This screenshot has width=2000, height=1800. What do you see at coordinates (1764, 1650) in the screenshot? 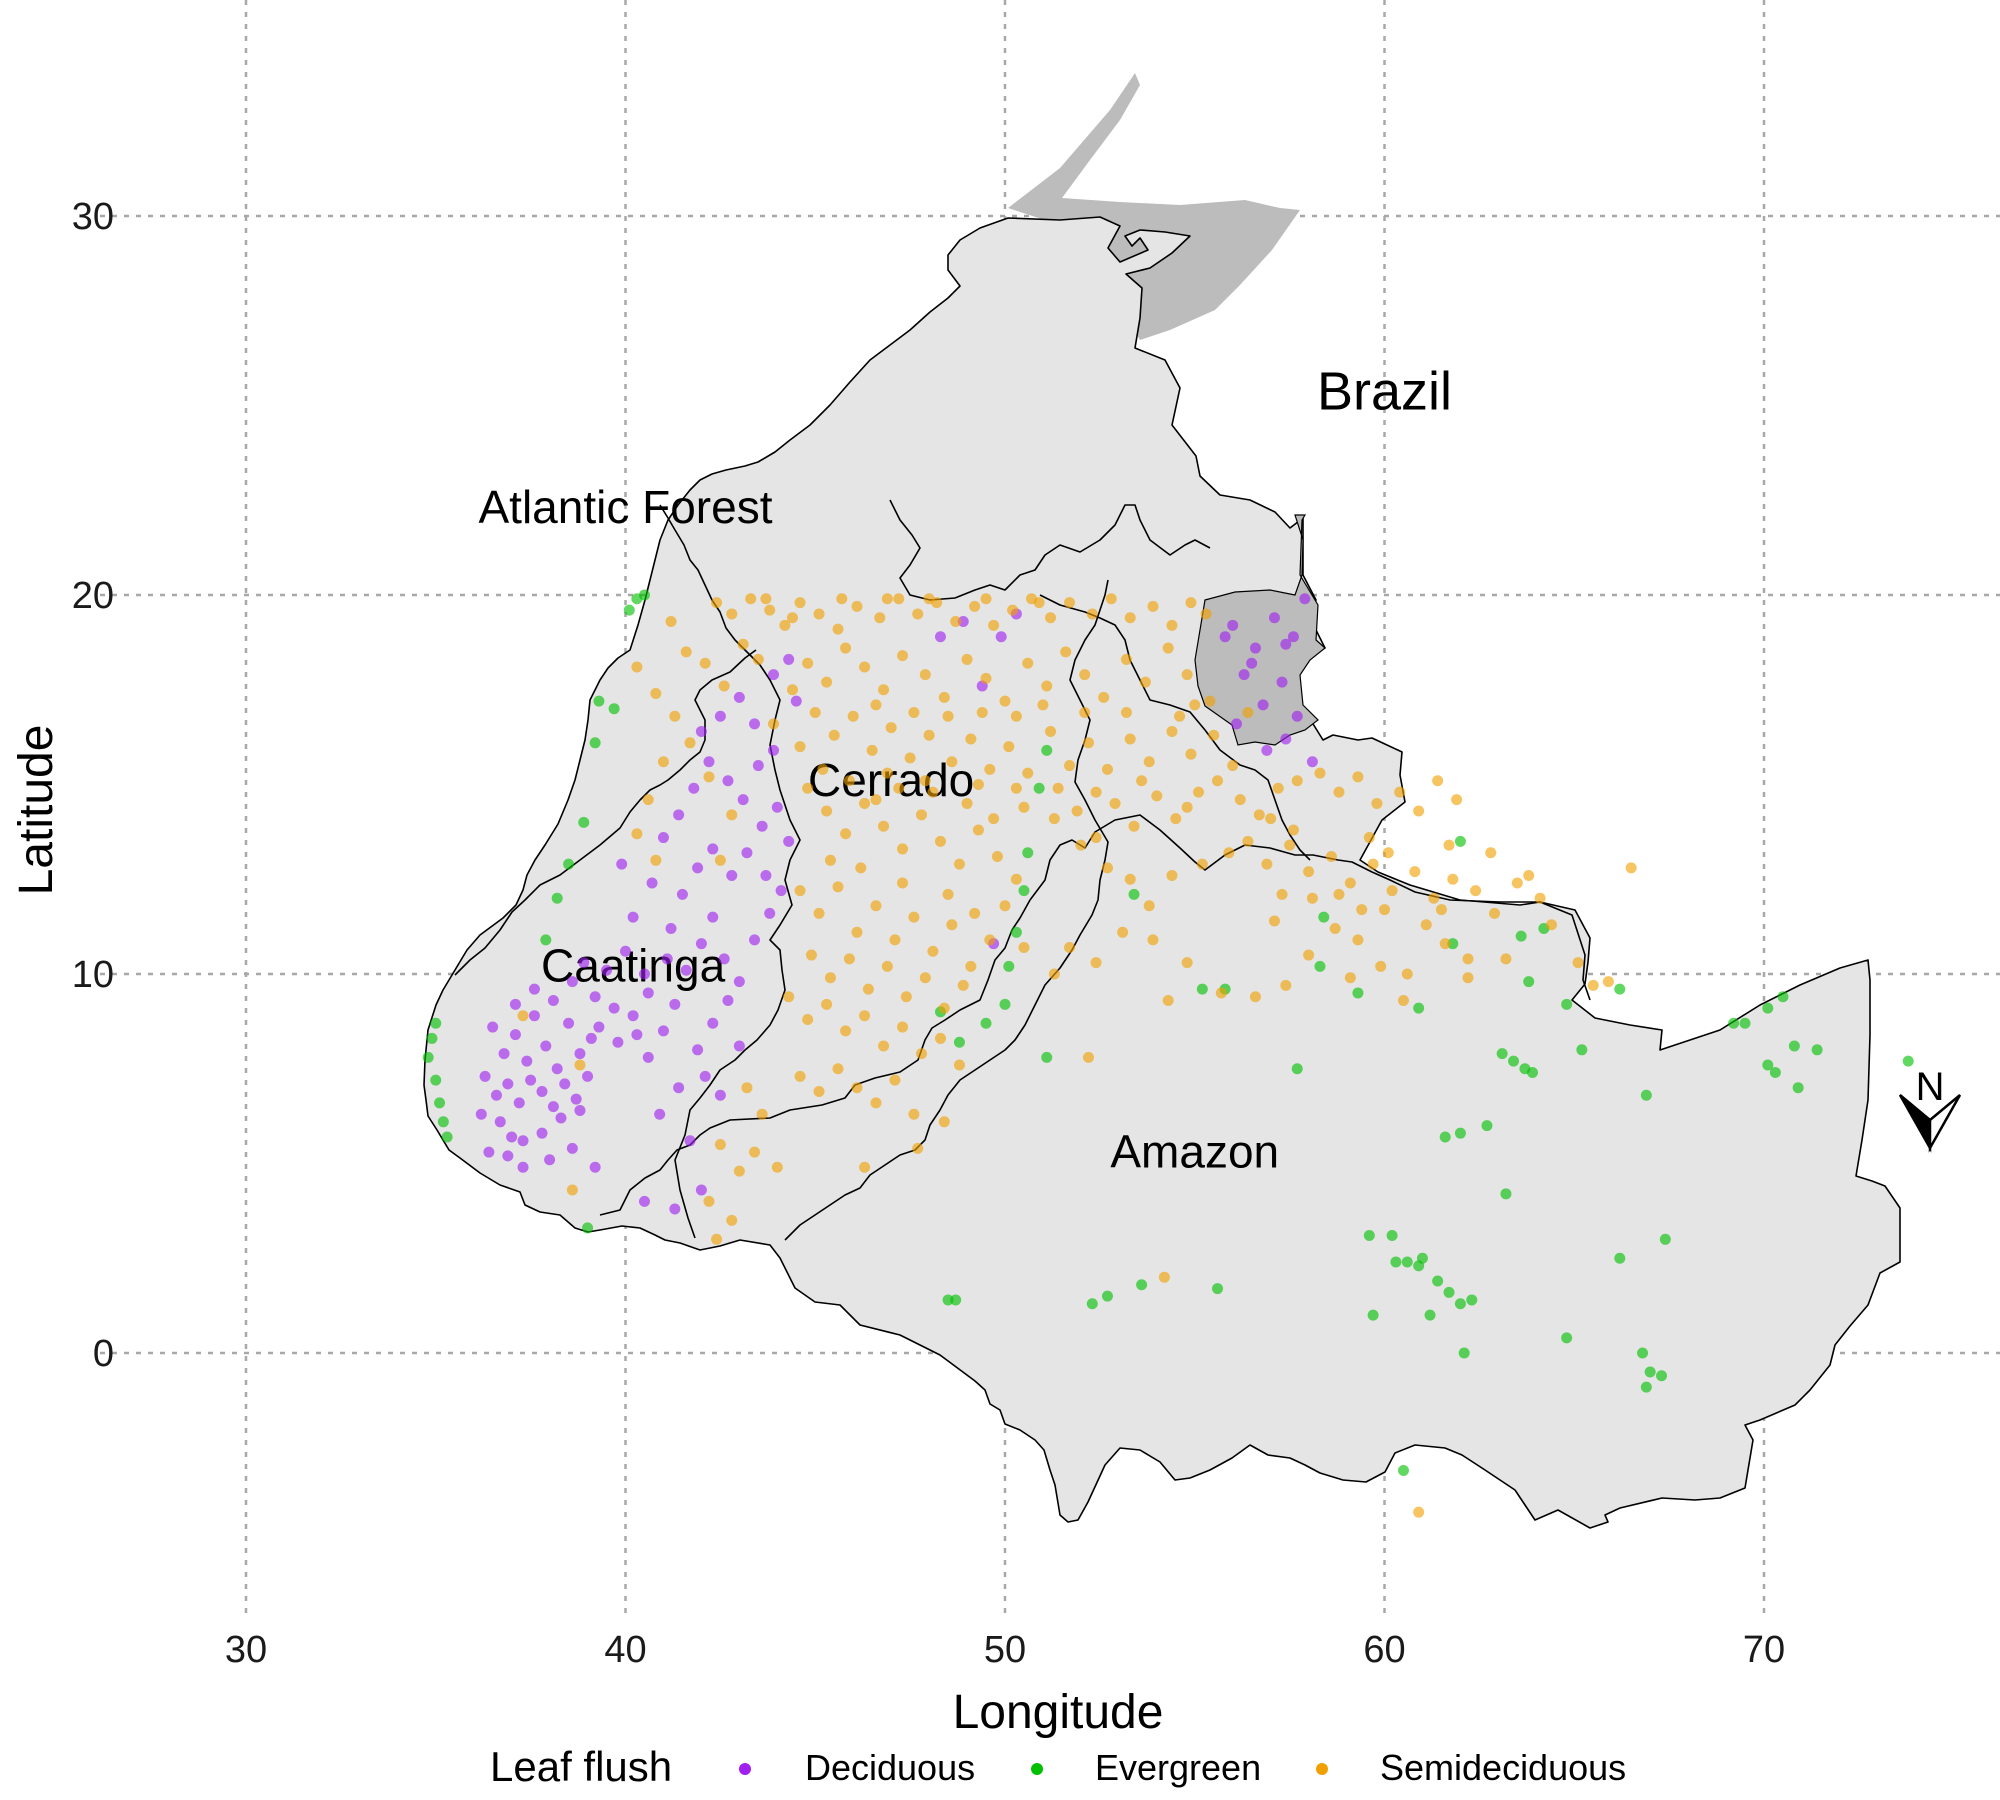
I see `x-tick-label: 70` at bounding box center [1764, 1650].